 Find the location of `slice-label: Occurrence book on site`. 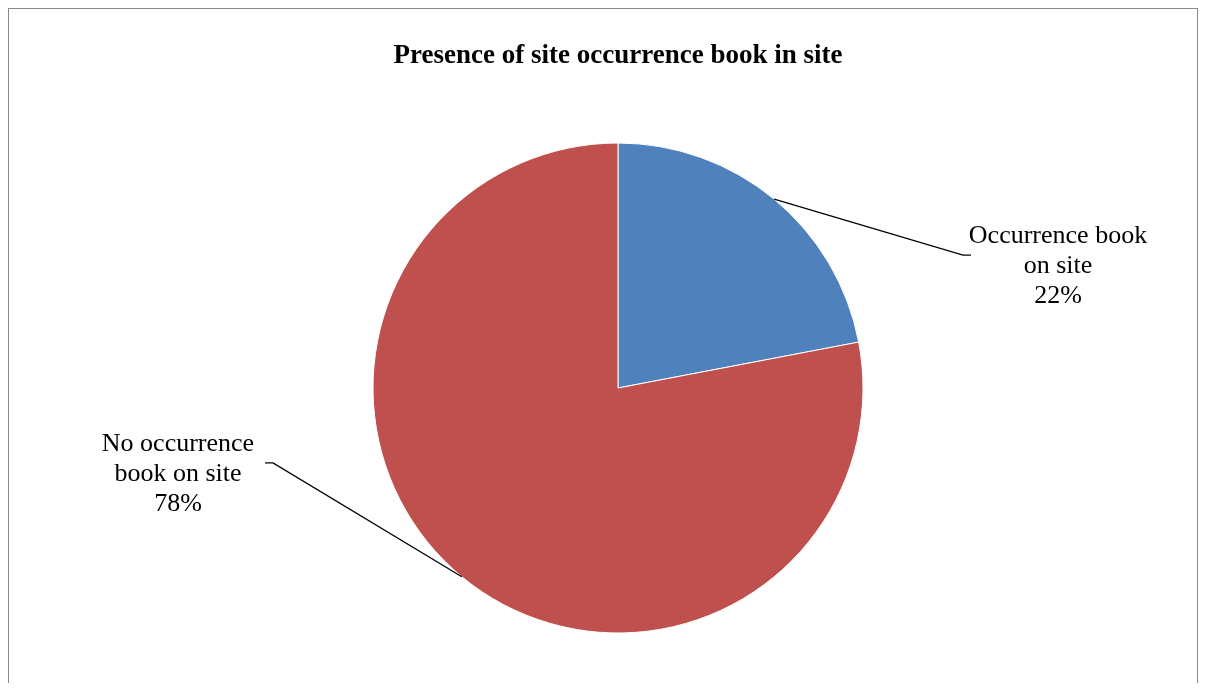

slice-label: Occurrence book on site is located at coordinates (1058, 250).